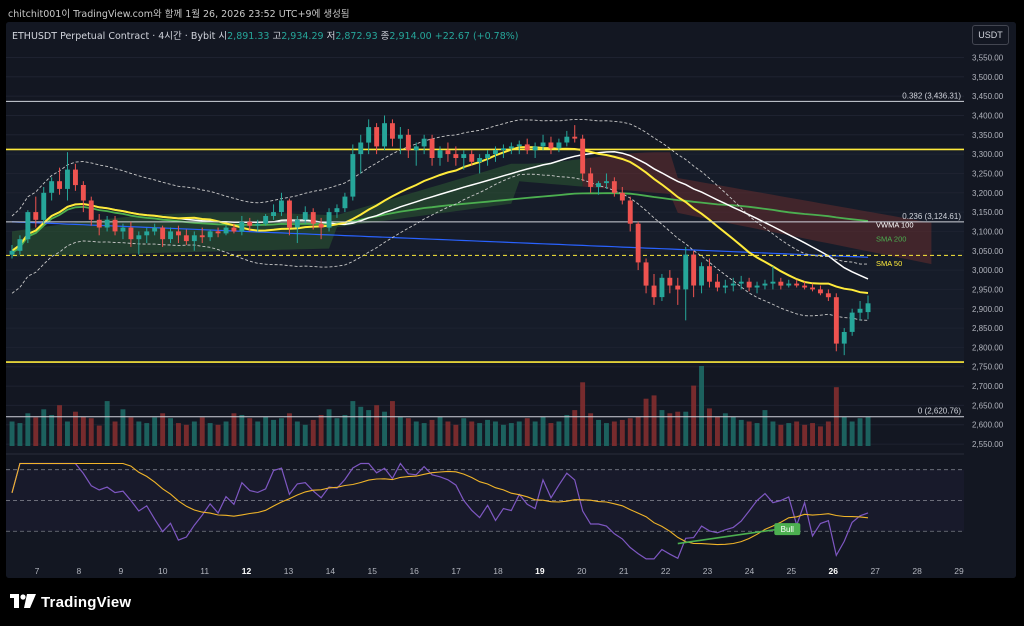 Image resolution: width=1024 pixels, height=626 pixels. I want to click on price-tick-label: 2,800.00, so click(988, 347).